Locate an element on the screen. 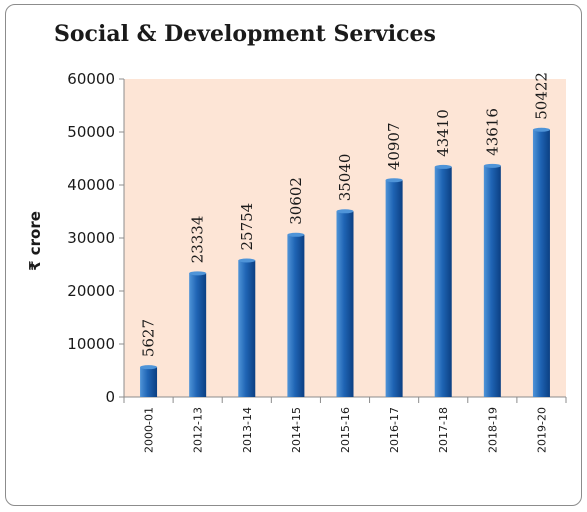  x-tick-label: 2017-18 is located at coordinates (443, 430).